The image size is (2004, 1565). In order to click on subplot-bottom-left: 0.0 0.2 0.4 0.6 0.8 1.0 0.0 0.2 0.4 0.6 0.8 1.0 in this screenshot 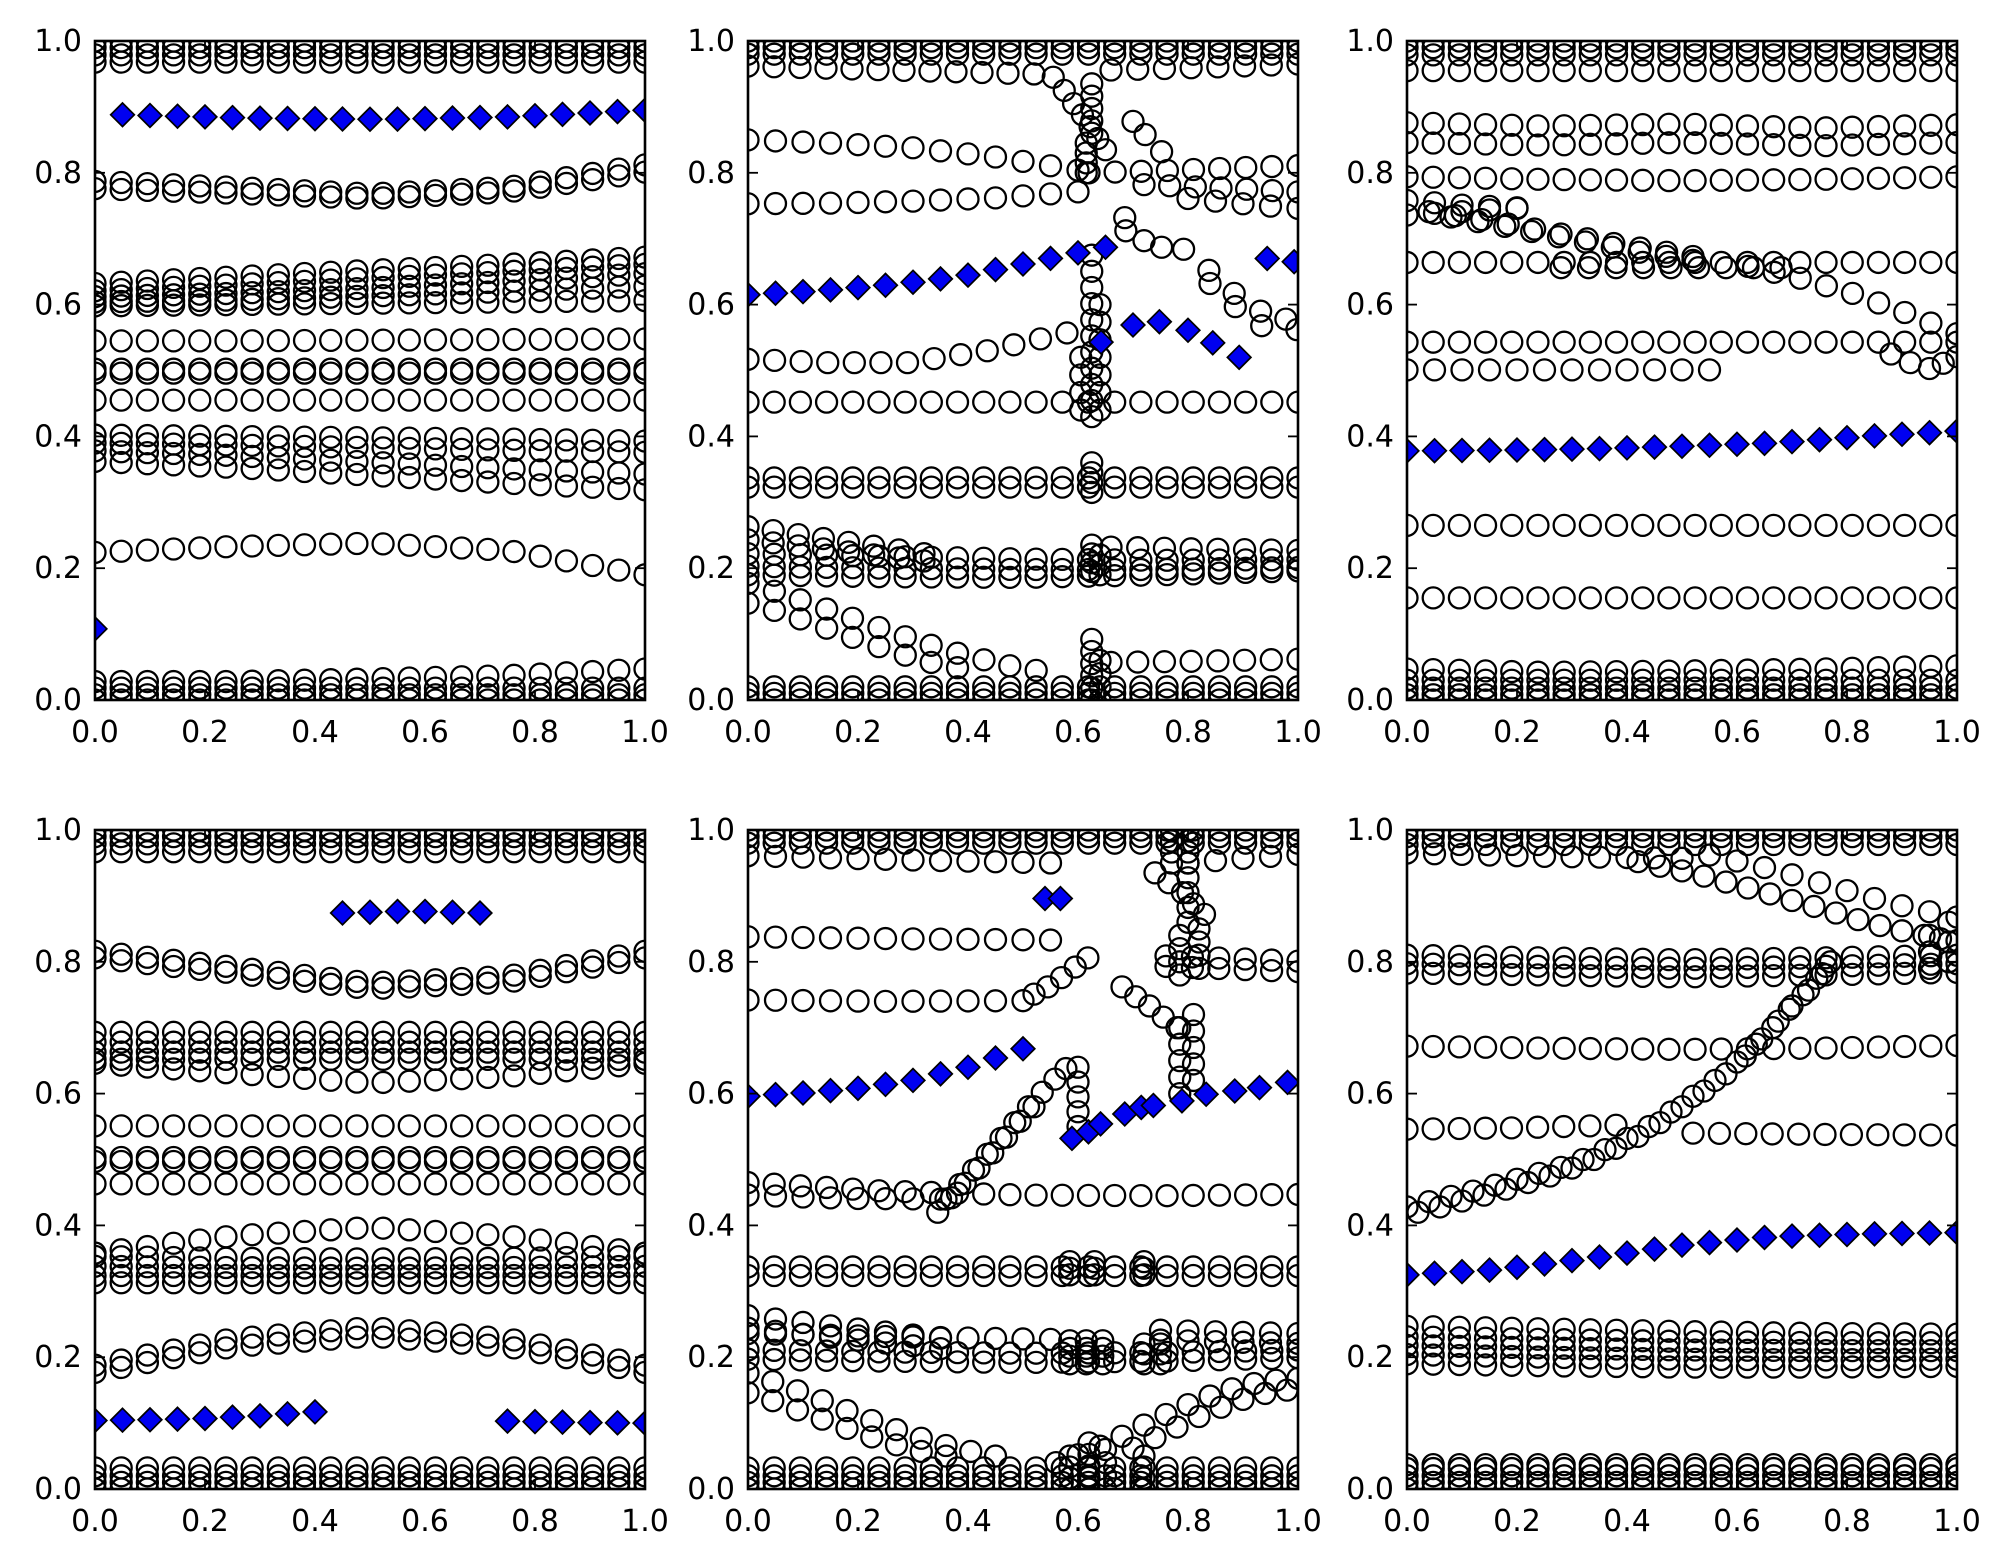, I will do `click(351, 1176)`.